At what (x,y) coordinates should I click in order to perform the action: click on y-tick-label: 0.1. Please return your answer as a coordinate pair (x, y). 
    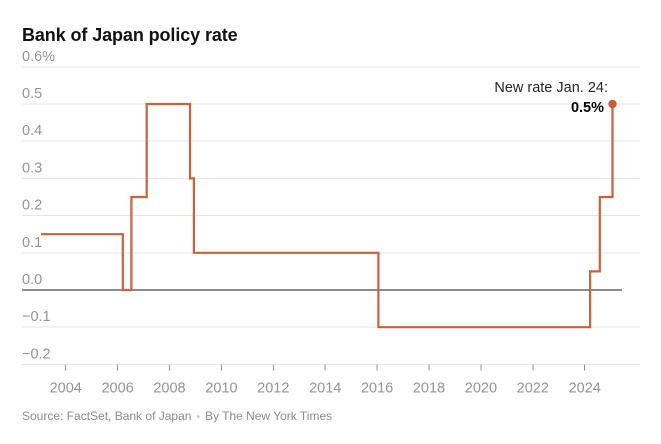
    Looking at the image, I should click on (32, 243).